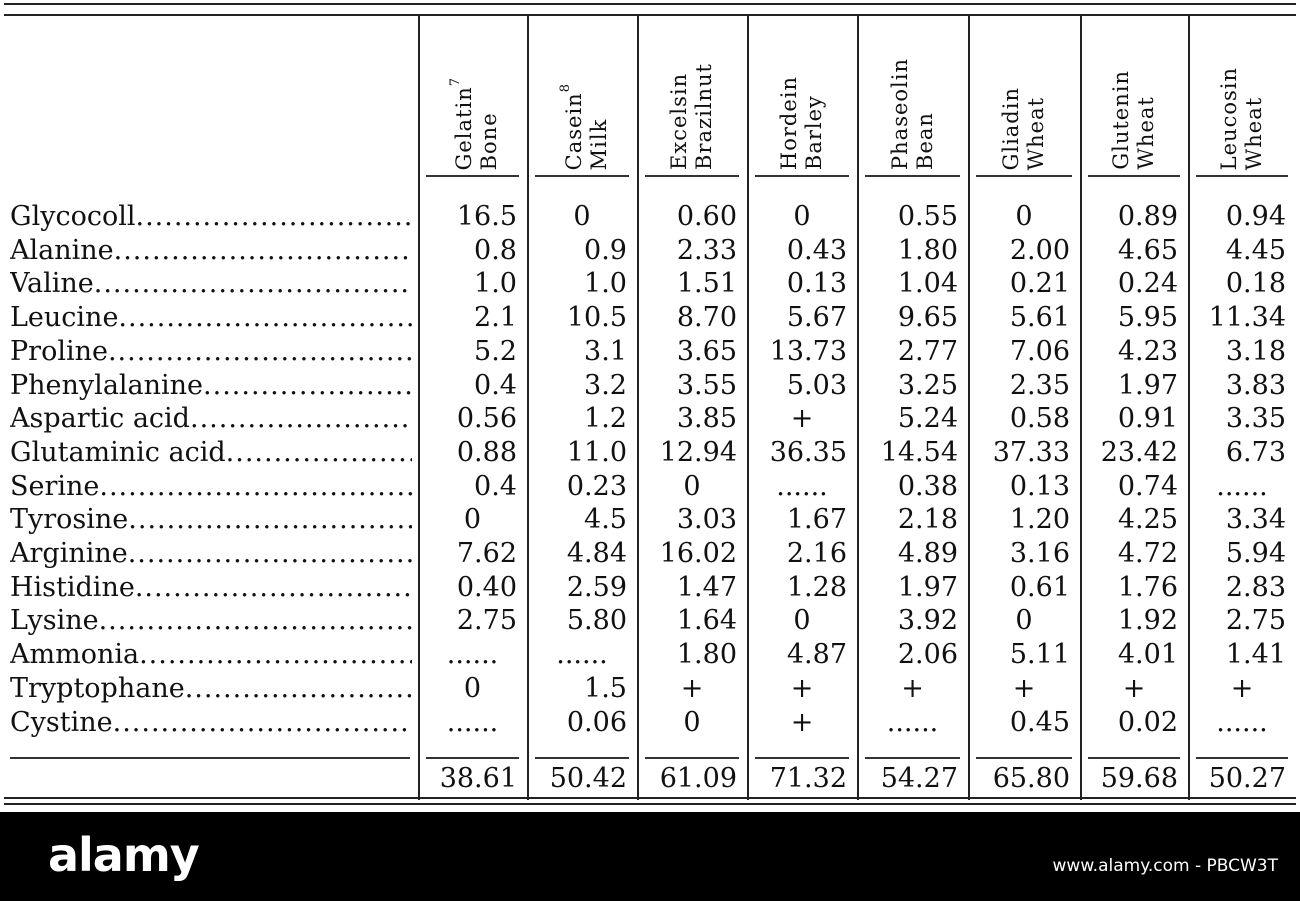 This screenshot has width=1300, height=901. What do you see at coordinates (706, 655) in the screenshot?
I see `table-cell: 1.80` at bounding box center [706, 655].